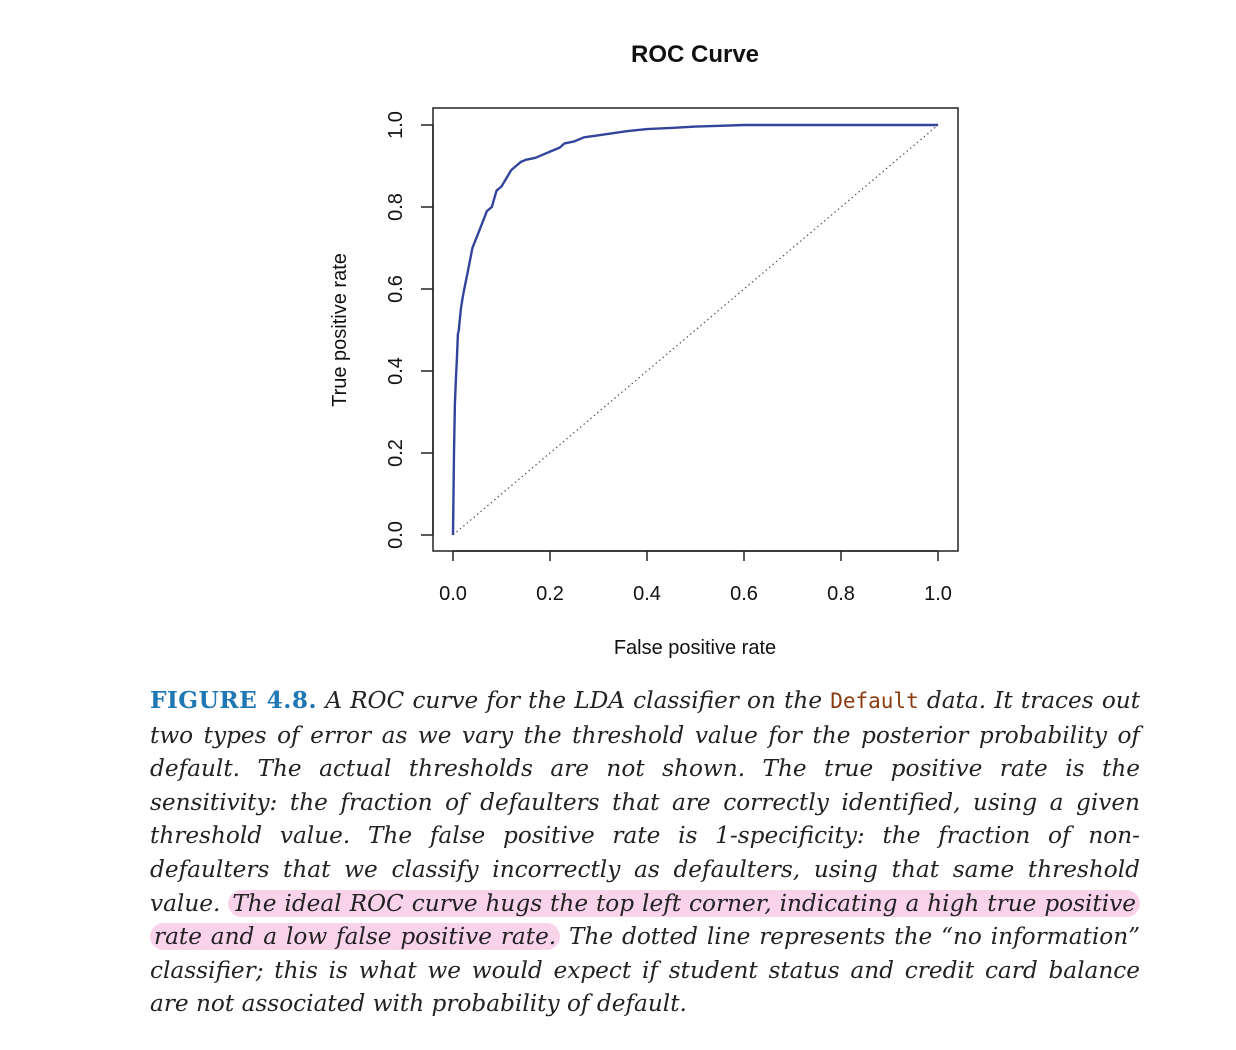  I want to click on x-axis-label: False positive rate, so click(695, 648).